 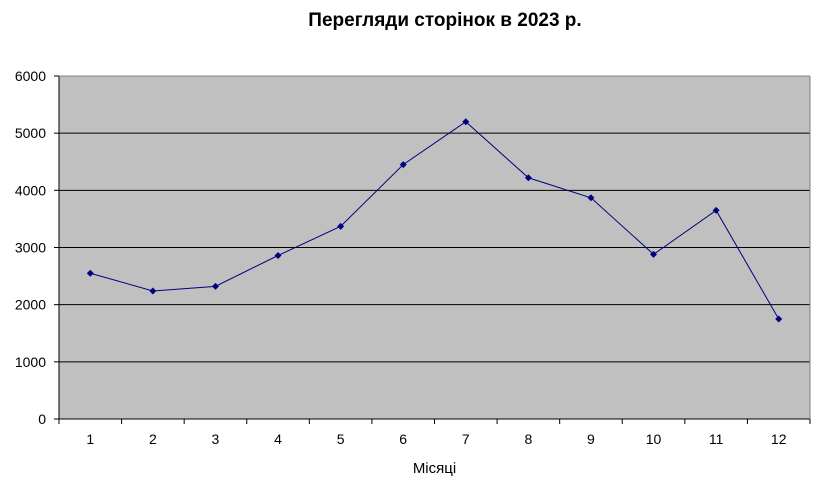 What do you see at coordinates (30, 190) in the screenshot?
I see `y-tick-label: 4000` at bounding box center [30, 190].